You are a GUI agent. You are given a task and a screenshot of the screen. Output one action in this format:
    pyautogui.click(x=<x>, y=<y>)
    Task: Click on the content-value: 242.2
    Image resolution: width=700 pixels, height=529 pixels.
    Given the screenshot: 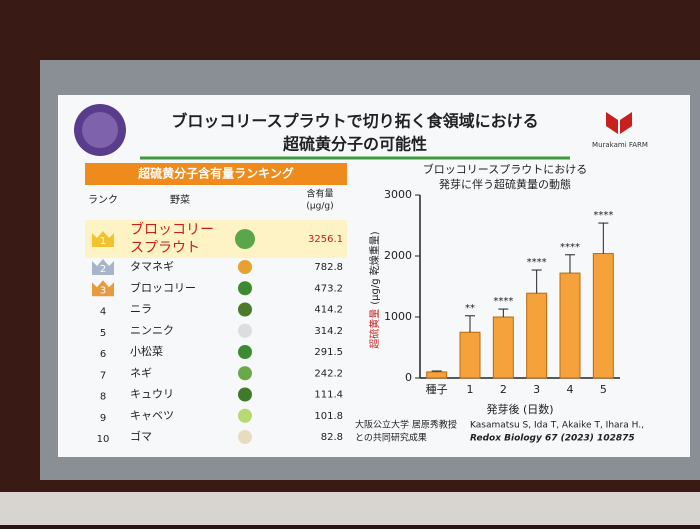 What is the action you would take?
    pyautogui.click(x=328, y=373)
    